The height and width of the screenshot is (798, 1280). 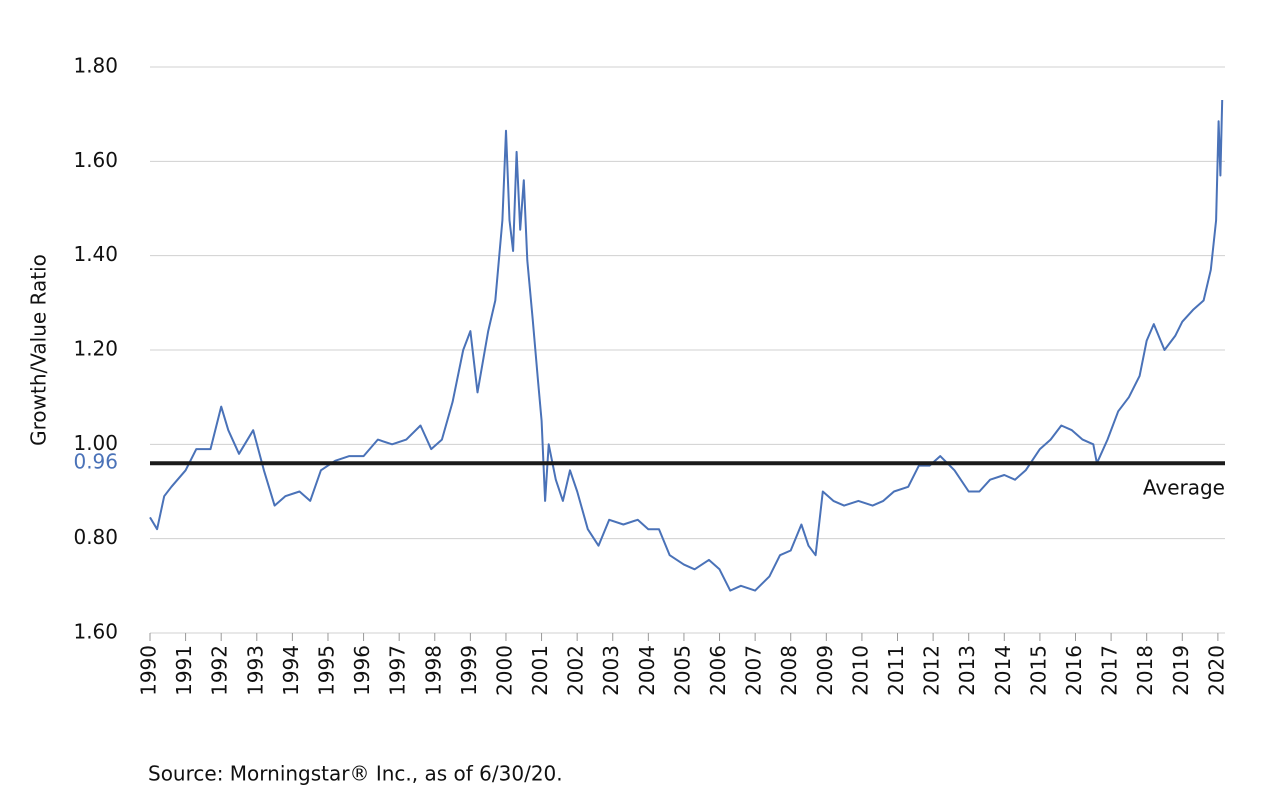 What do you see at coordinates (1181, 670) in the screenshot?
I see `x-tick-label: 2019` at bounding box center [1181, 670].